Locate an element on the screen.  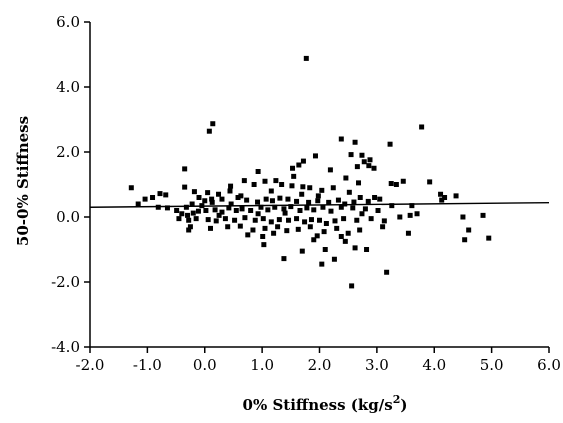
y-axis-title: 50-0% Stiffness is located at coordinates (23, 181).